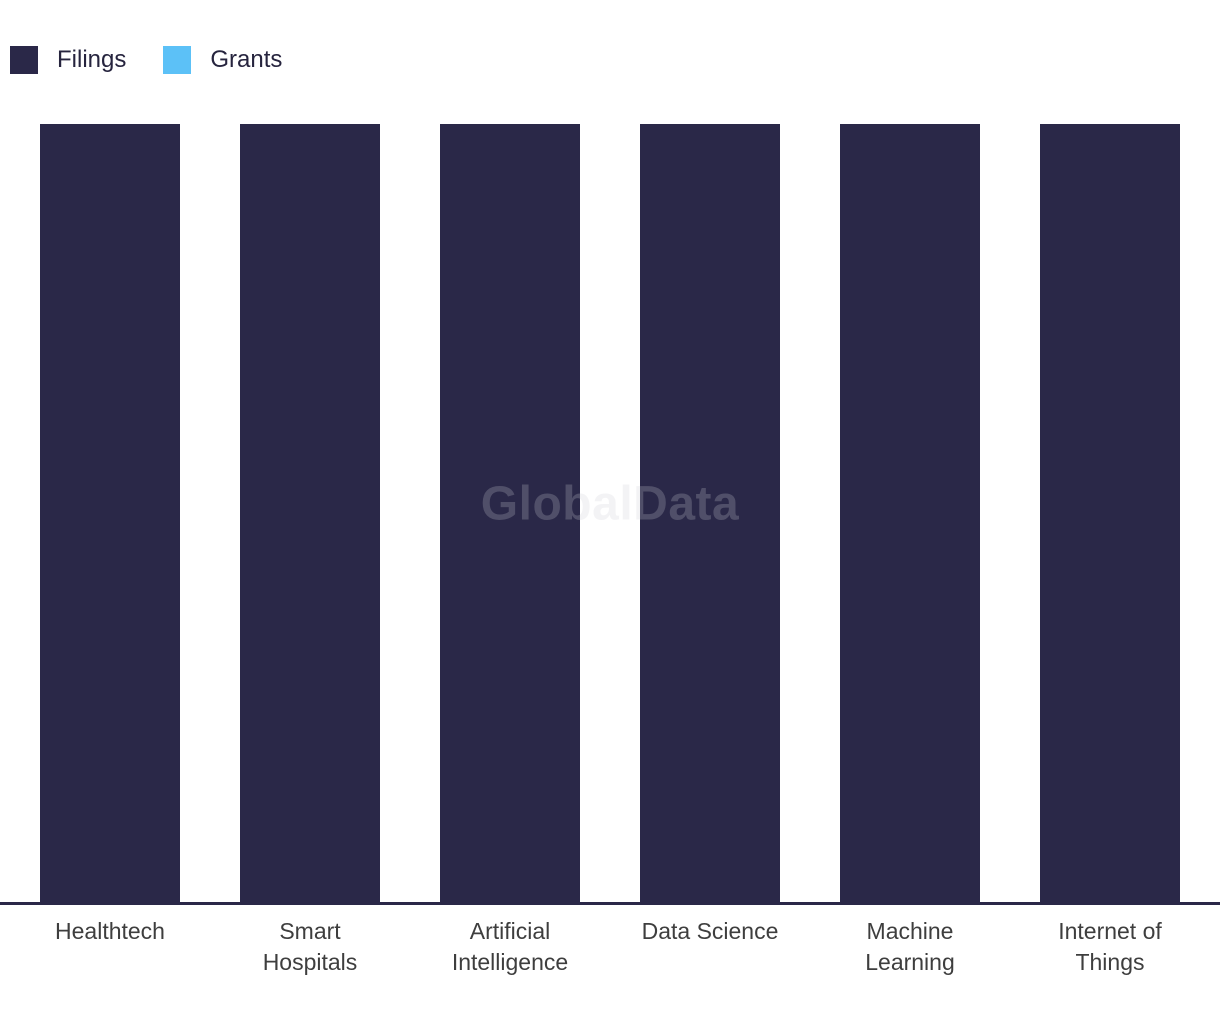 This screenshot has height=1020, width=1220. I want to click on bar-filings-smart-hospitals, so click(310, 513).